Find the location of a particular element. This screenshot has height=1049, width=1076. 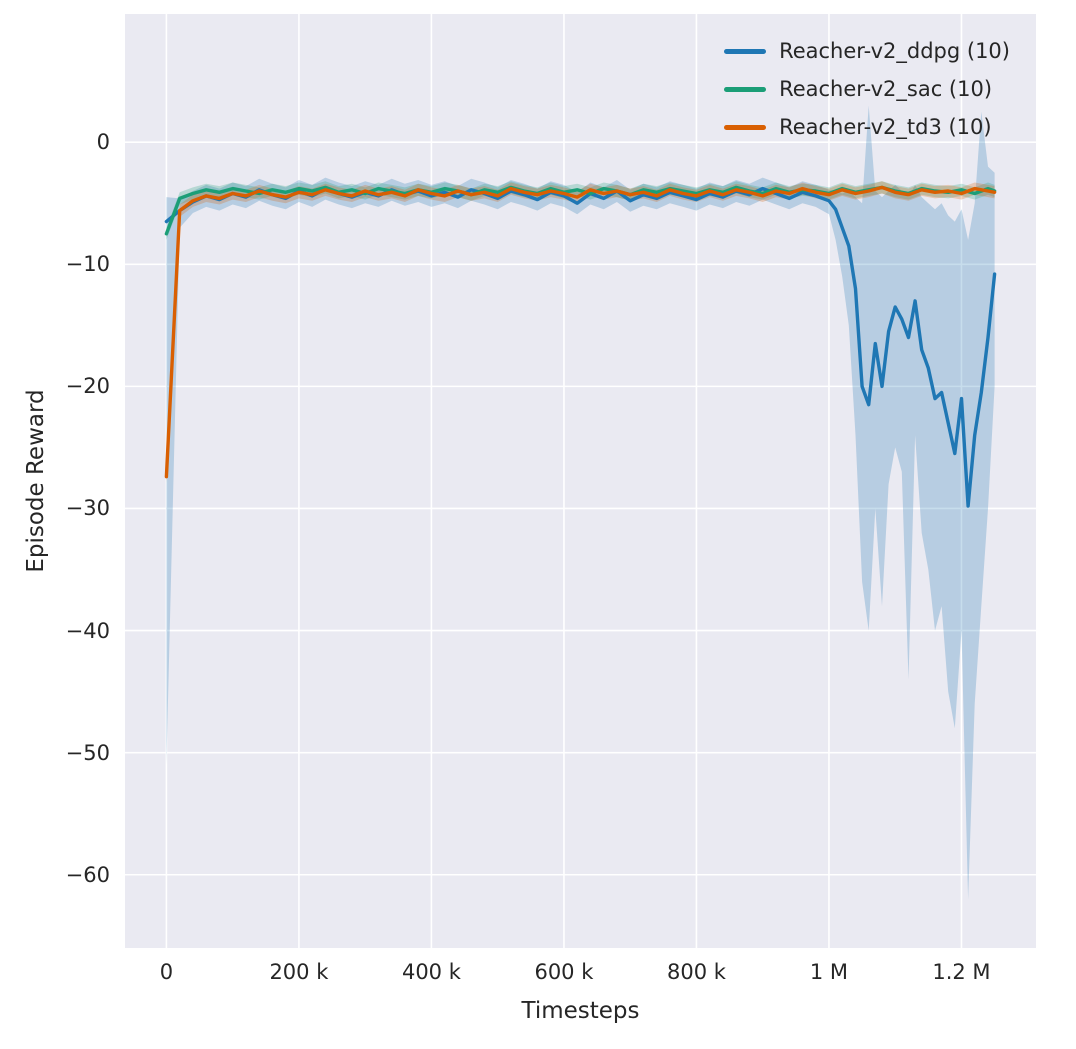

y-tick-label: −40 is located at coordinates (87, 630).